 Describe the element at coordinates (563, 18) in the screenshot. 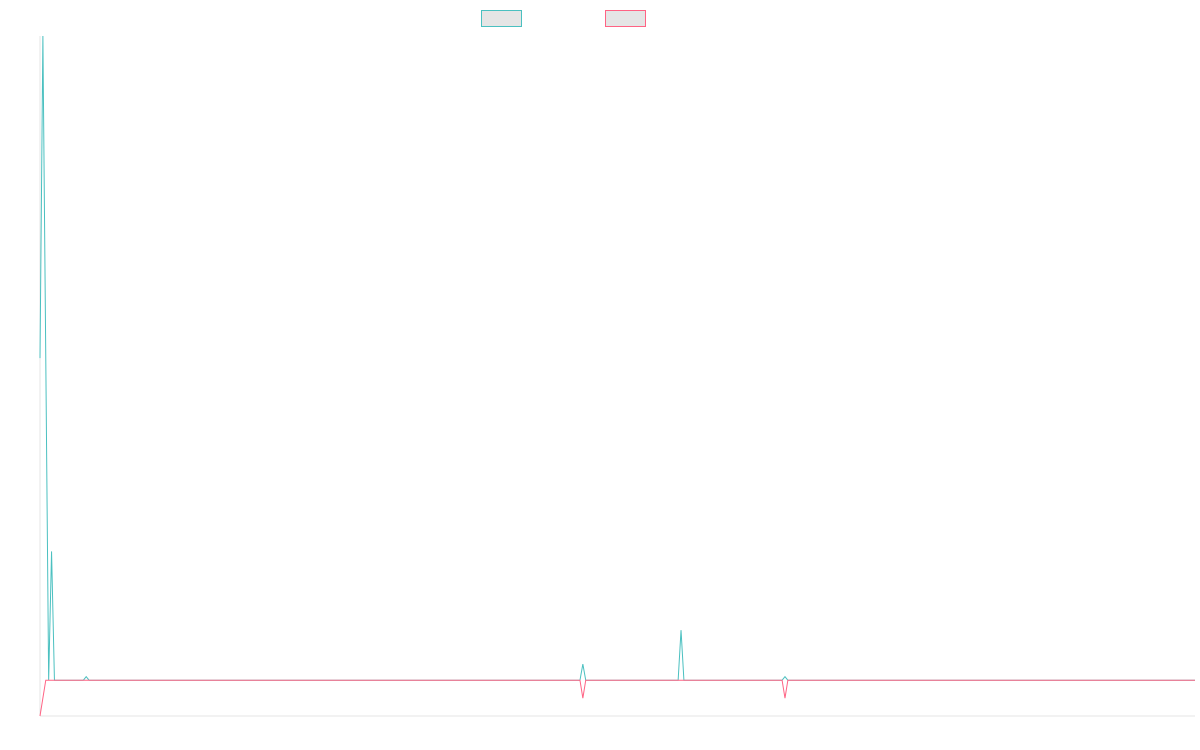

I see `legend` at that location.